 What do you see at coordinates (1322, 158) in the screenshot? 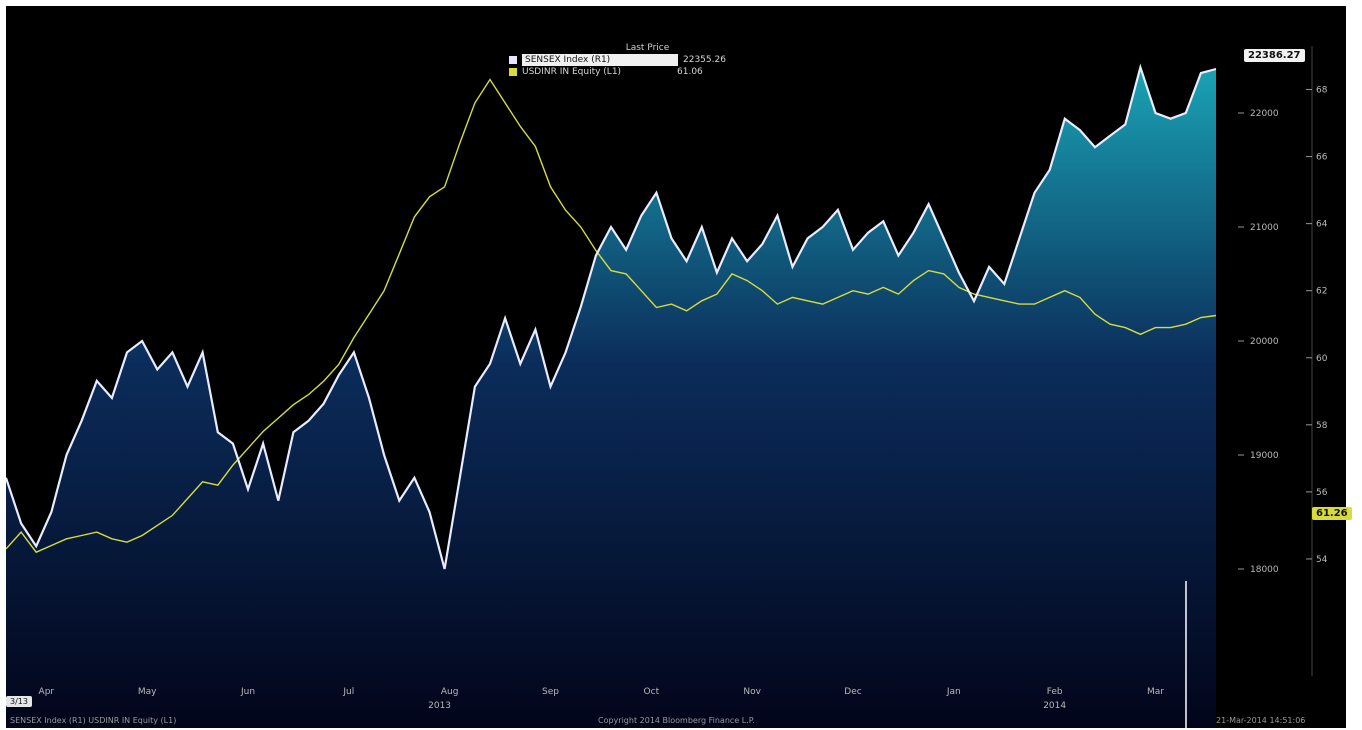
I see `usdinr-tick-label: 66` at bounding box center [1322, 158].